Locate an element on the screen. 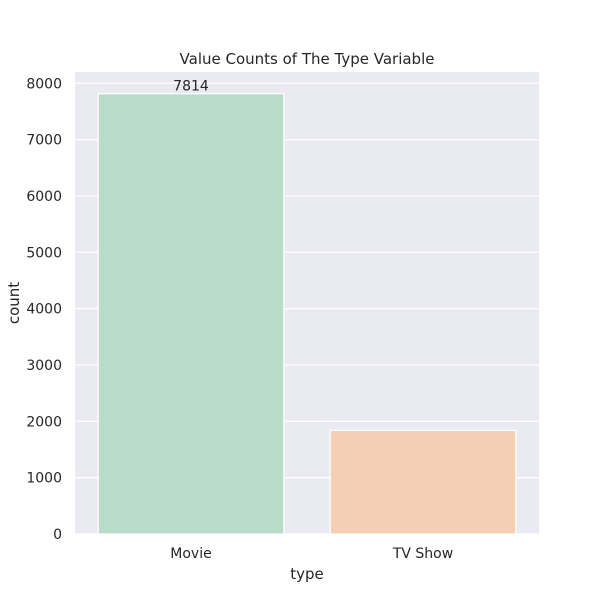  y-tick-label: 0 is located at coordinates (57, 535).